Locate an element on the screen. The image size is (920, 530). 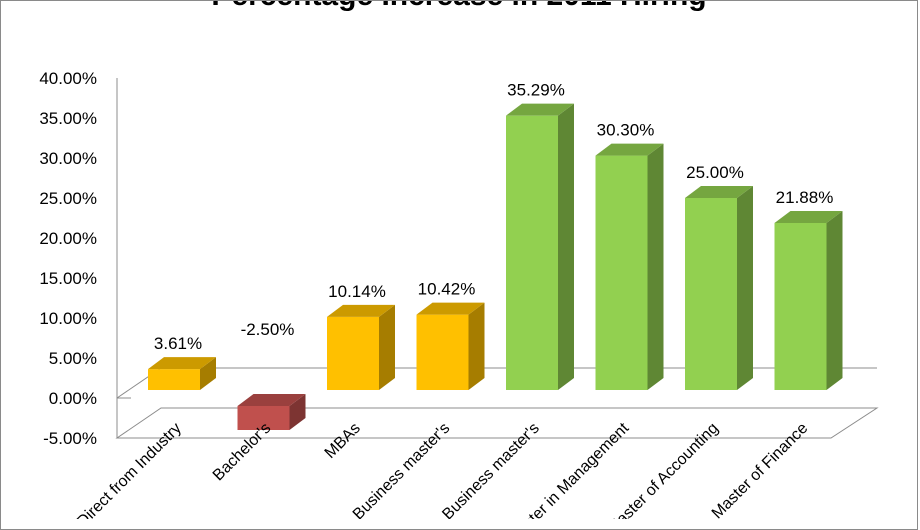
y-tick-label: 30.00% is located at coordinates (68, 158).